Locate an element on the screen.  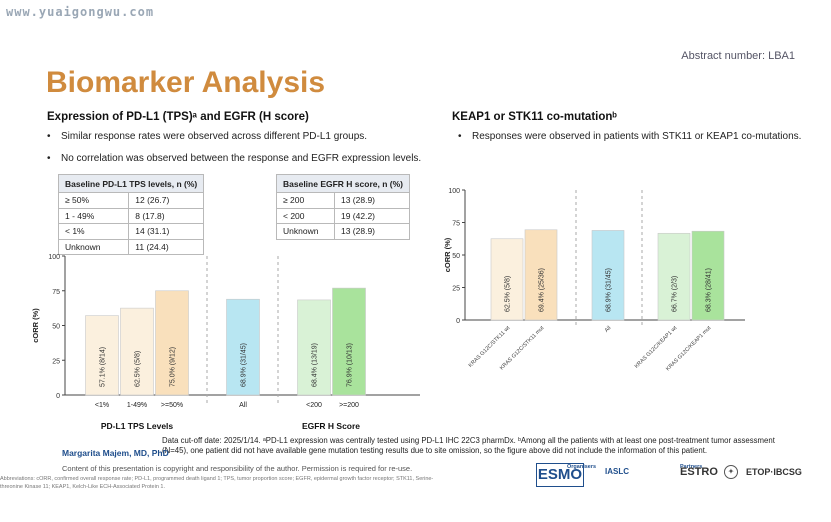
organisers-label: Organisers is located at coordinates (582, 467).